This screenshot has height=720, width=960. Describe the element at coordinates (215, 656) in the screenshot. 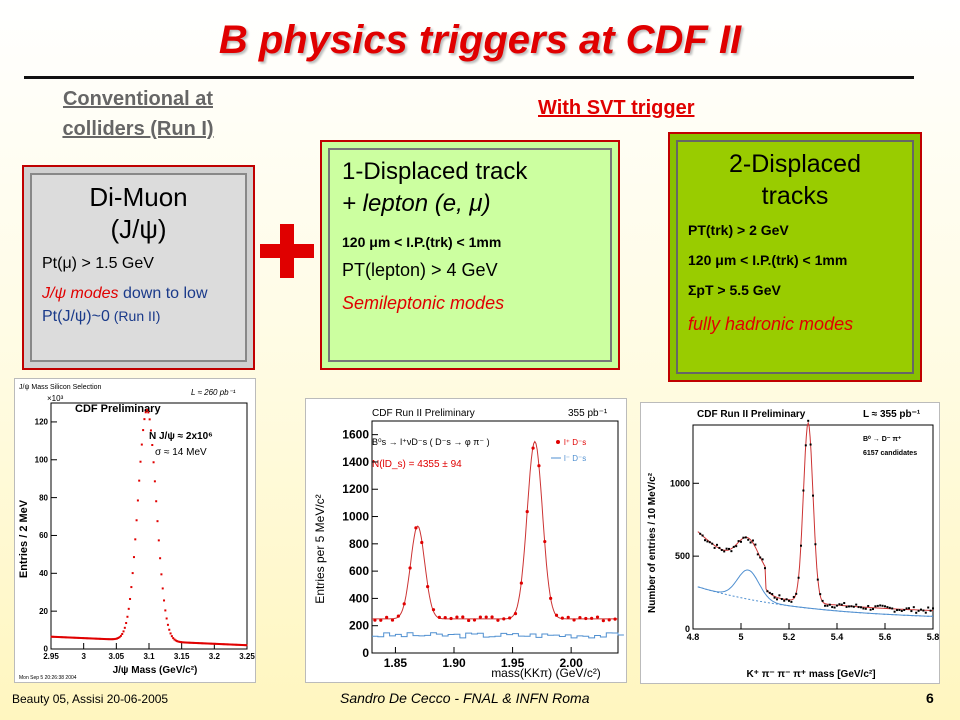

I see `jpsi-xtick-label: 3.2` at that location.